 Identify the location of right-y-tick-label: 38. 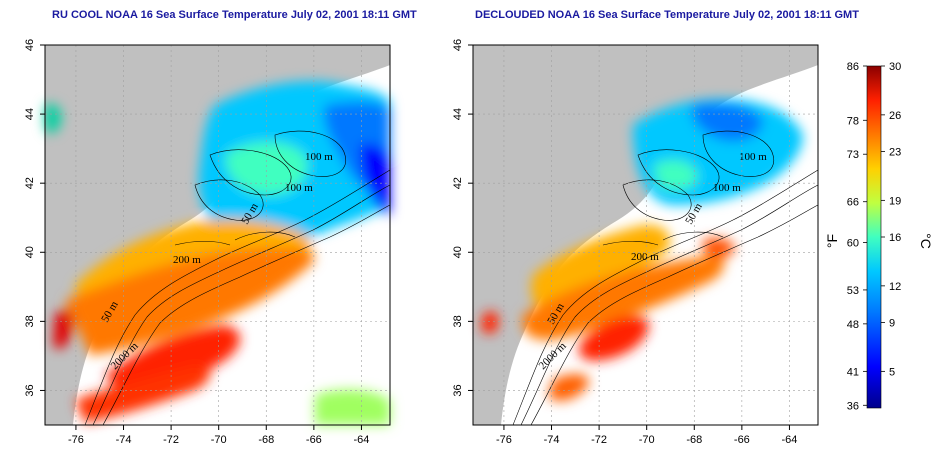
(458, 321).